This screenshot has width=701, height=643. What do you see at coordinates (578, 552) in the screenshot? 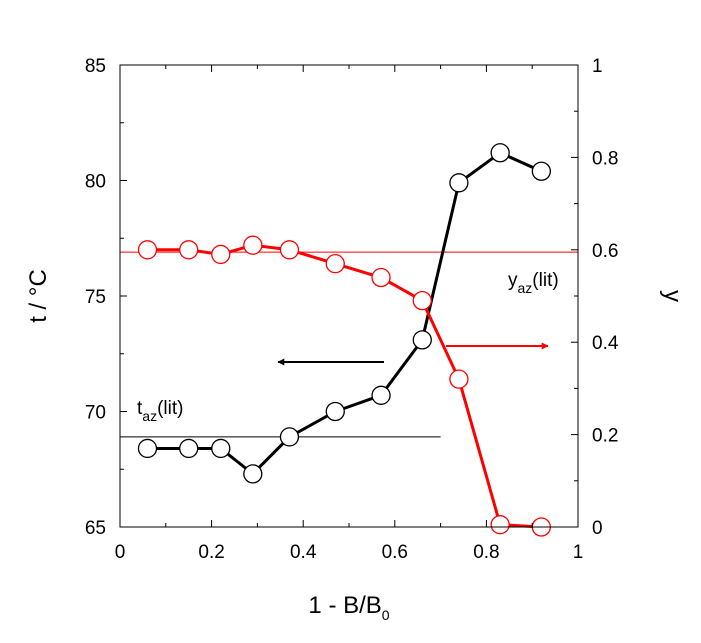
I see `x-tick-label: 1` at bounding box center [578, 552].